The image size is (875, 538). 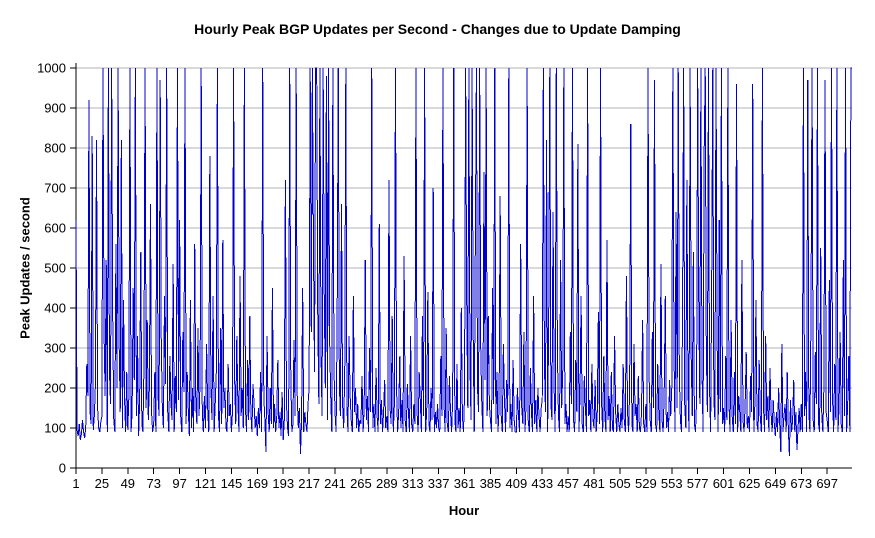 What do you see at coordinates (51, 68) in the screenshot?
I see `y-tick-label: 1000` at bounding box center [51, 68].